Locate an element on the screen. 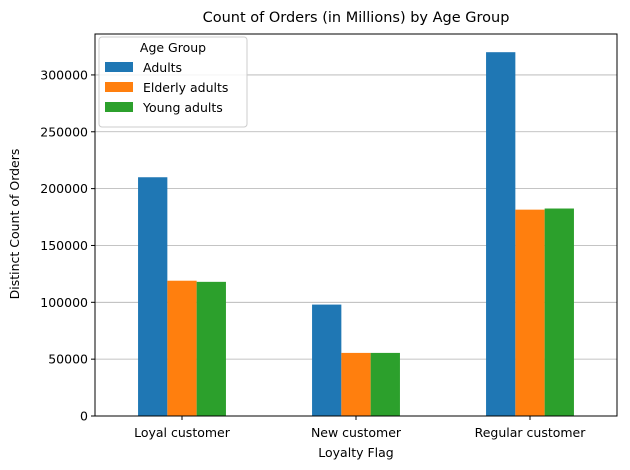 The image size is (630, 470). legend-items: Adults Elderly adults Young adults is located at coordinates (166, 87).